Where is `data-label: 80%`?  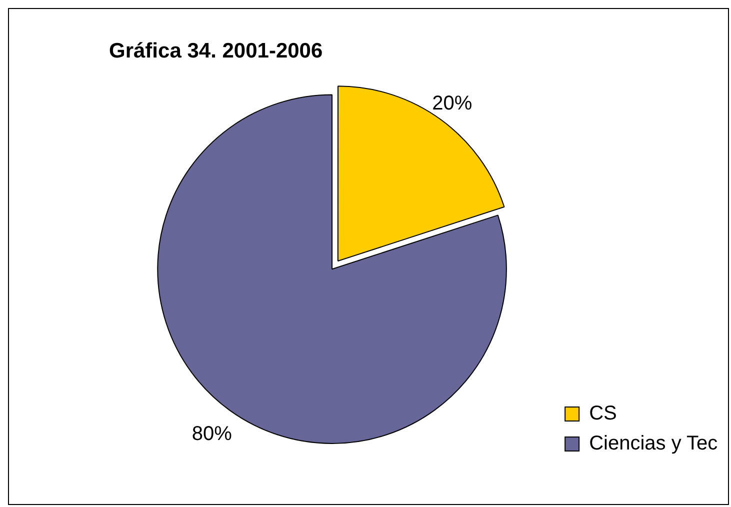 data-label: 80% is located at coordinates (212, 433).